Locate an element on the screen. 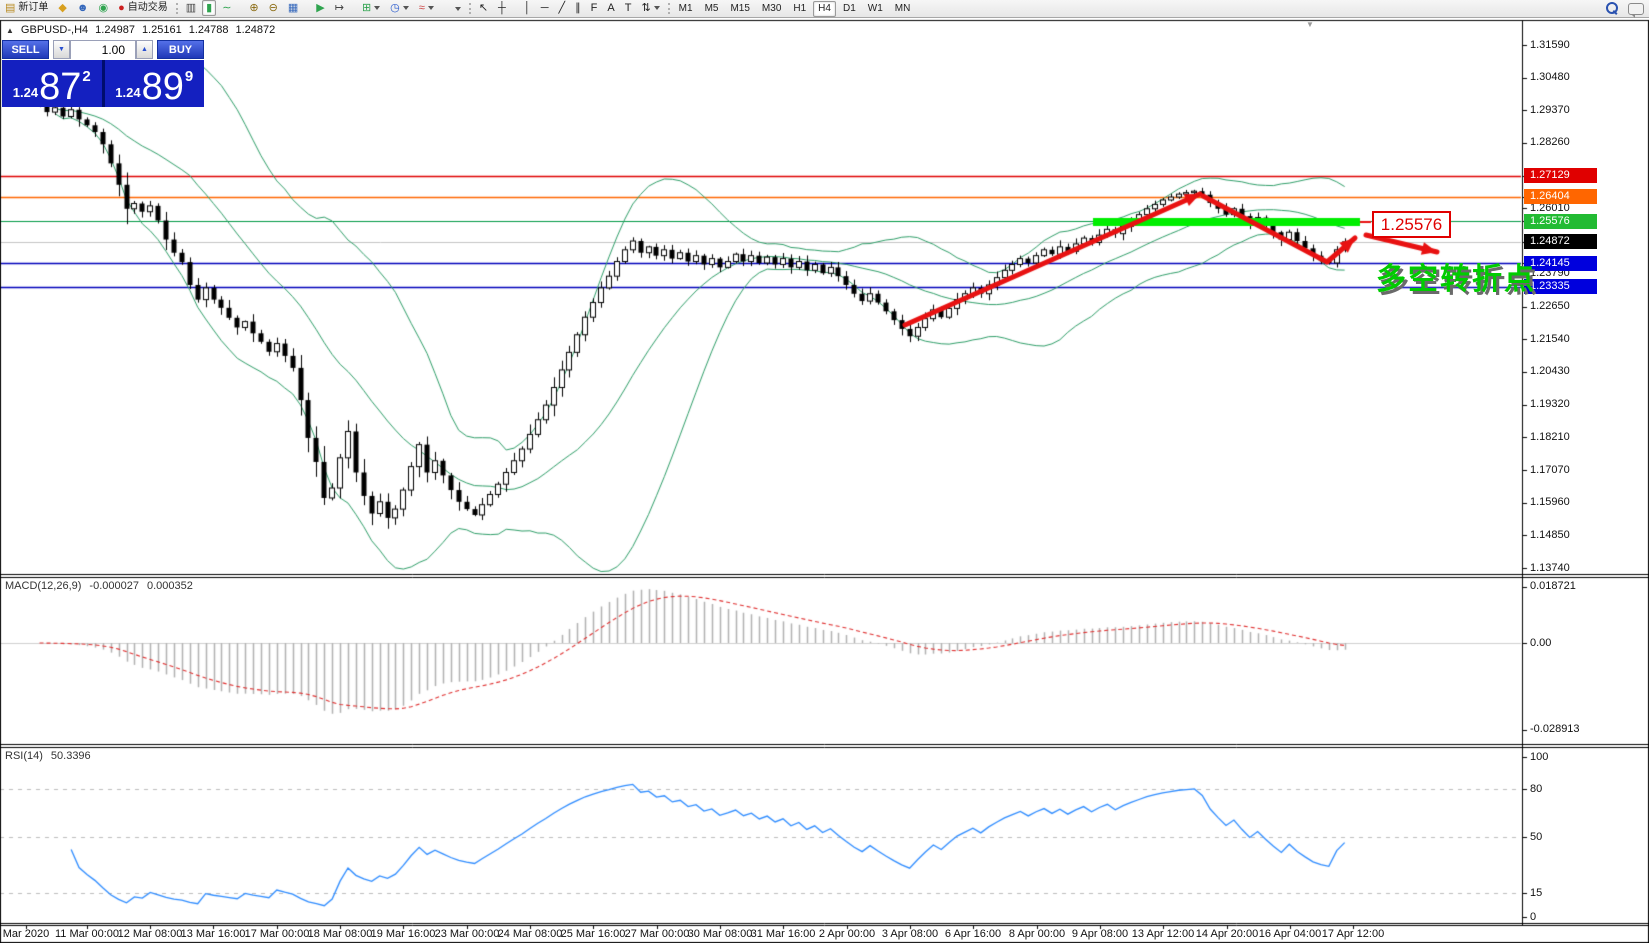 The image size is (1649, 943). turning-point-note: 多空转折点 is located at coordinates (1456, 279).